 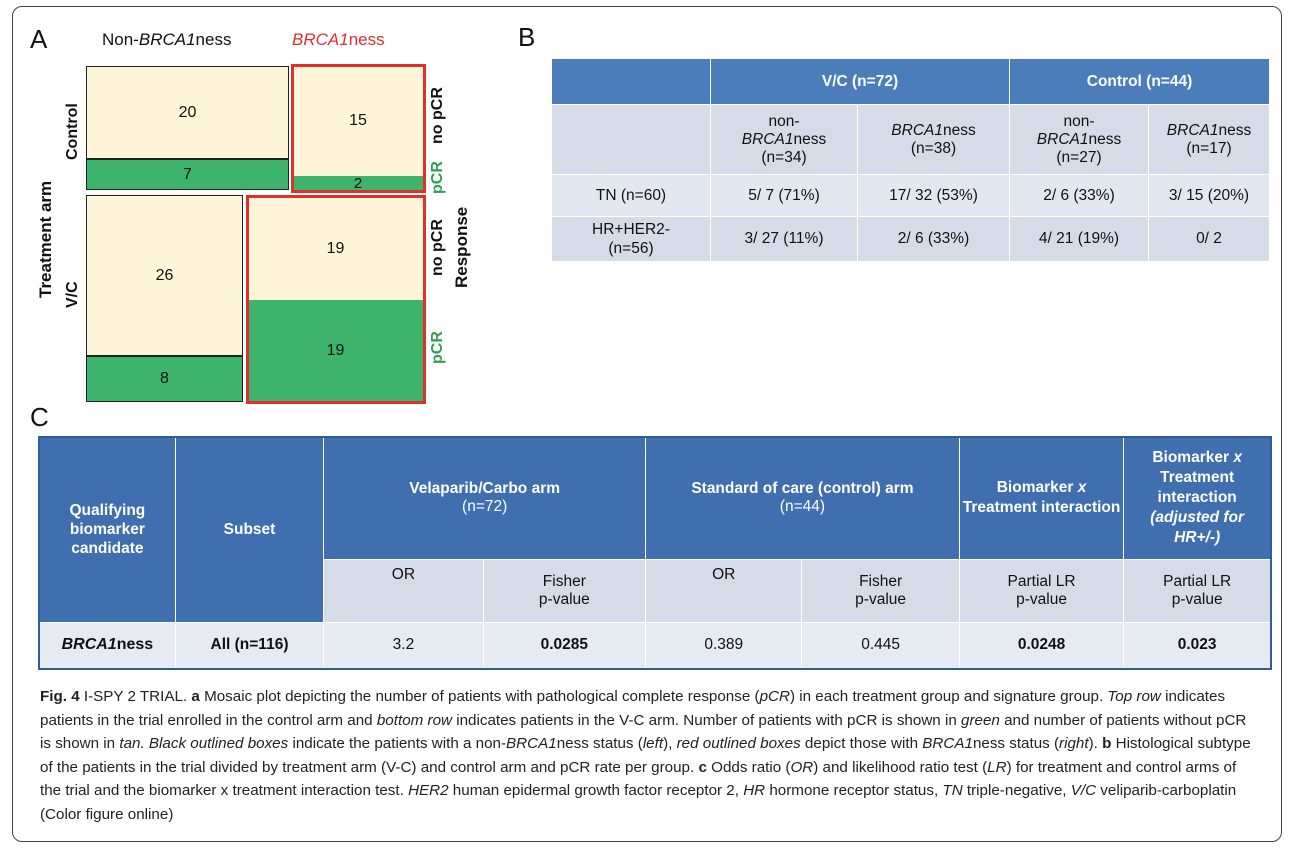 I want to click on caption-run: hormone receptor status,, so click(x=854, y=790).